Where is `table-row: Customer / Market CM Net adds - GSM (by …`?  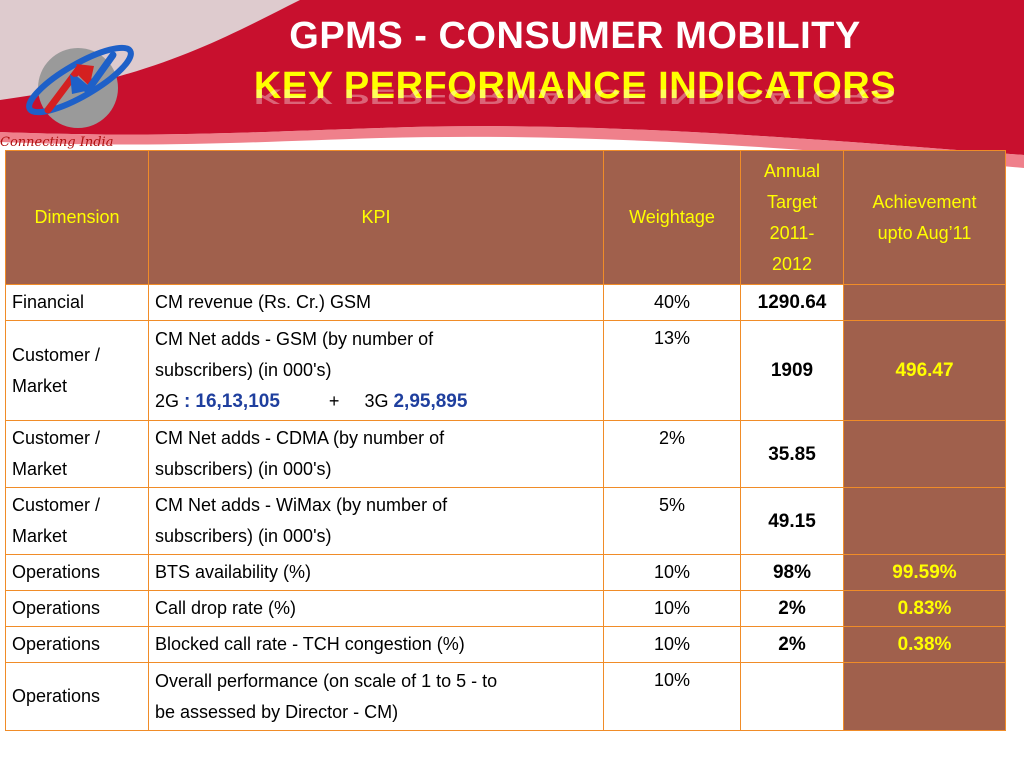 table-row: Customer / Market CM Net adds - GSM (by … is located at coordinates (505, 370).